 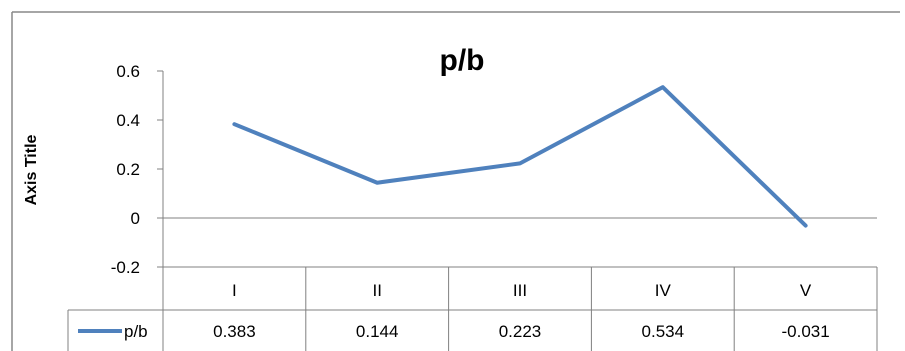 What do you see at coordinates (128, 169) in the screenshot?
I see `y-tick-label: 0.2` at bounding box center [128, 169].